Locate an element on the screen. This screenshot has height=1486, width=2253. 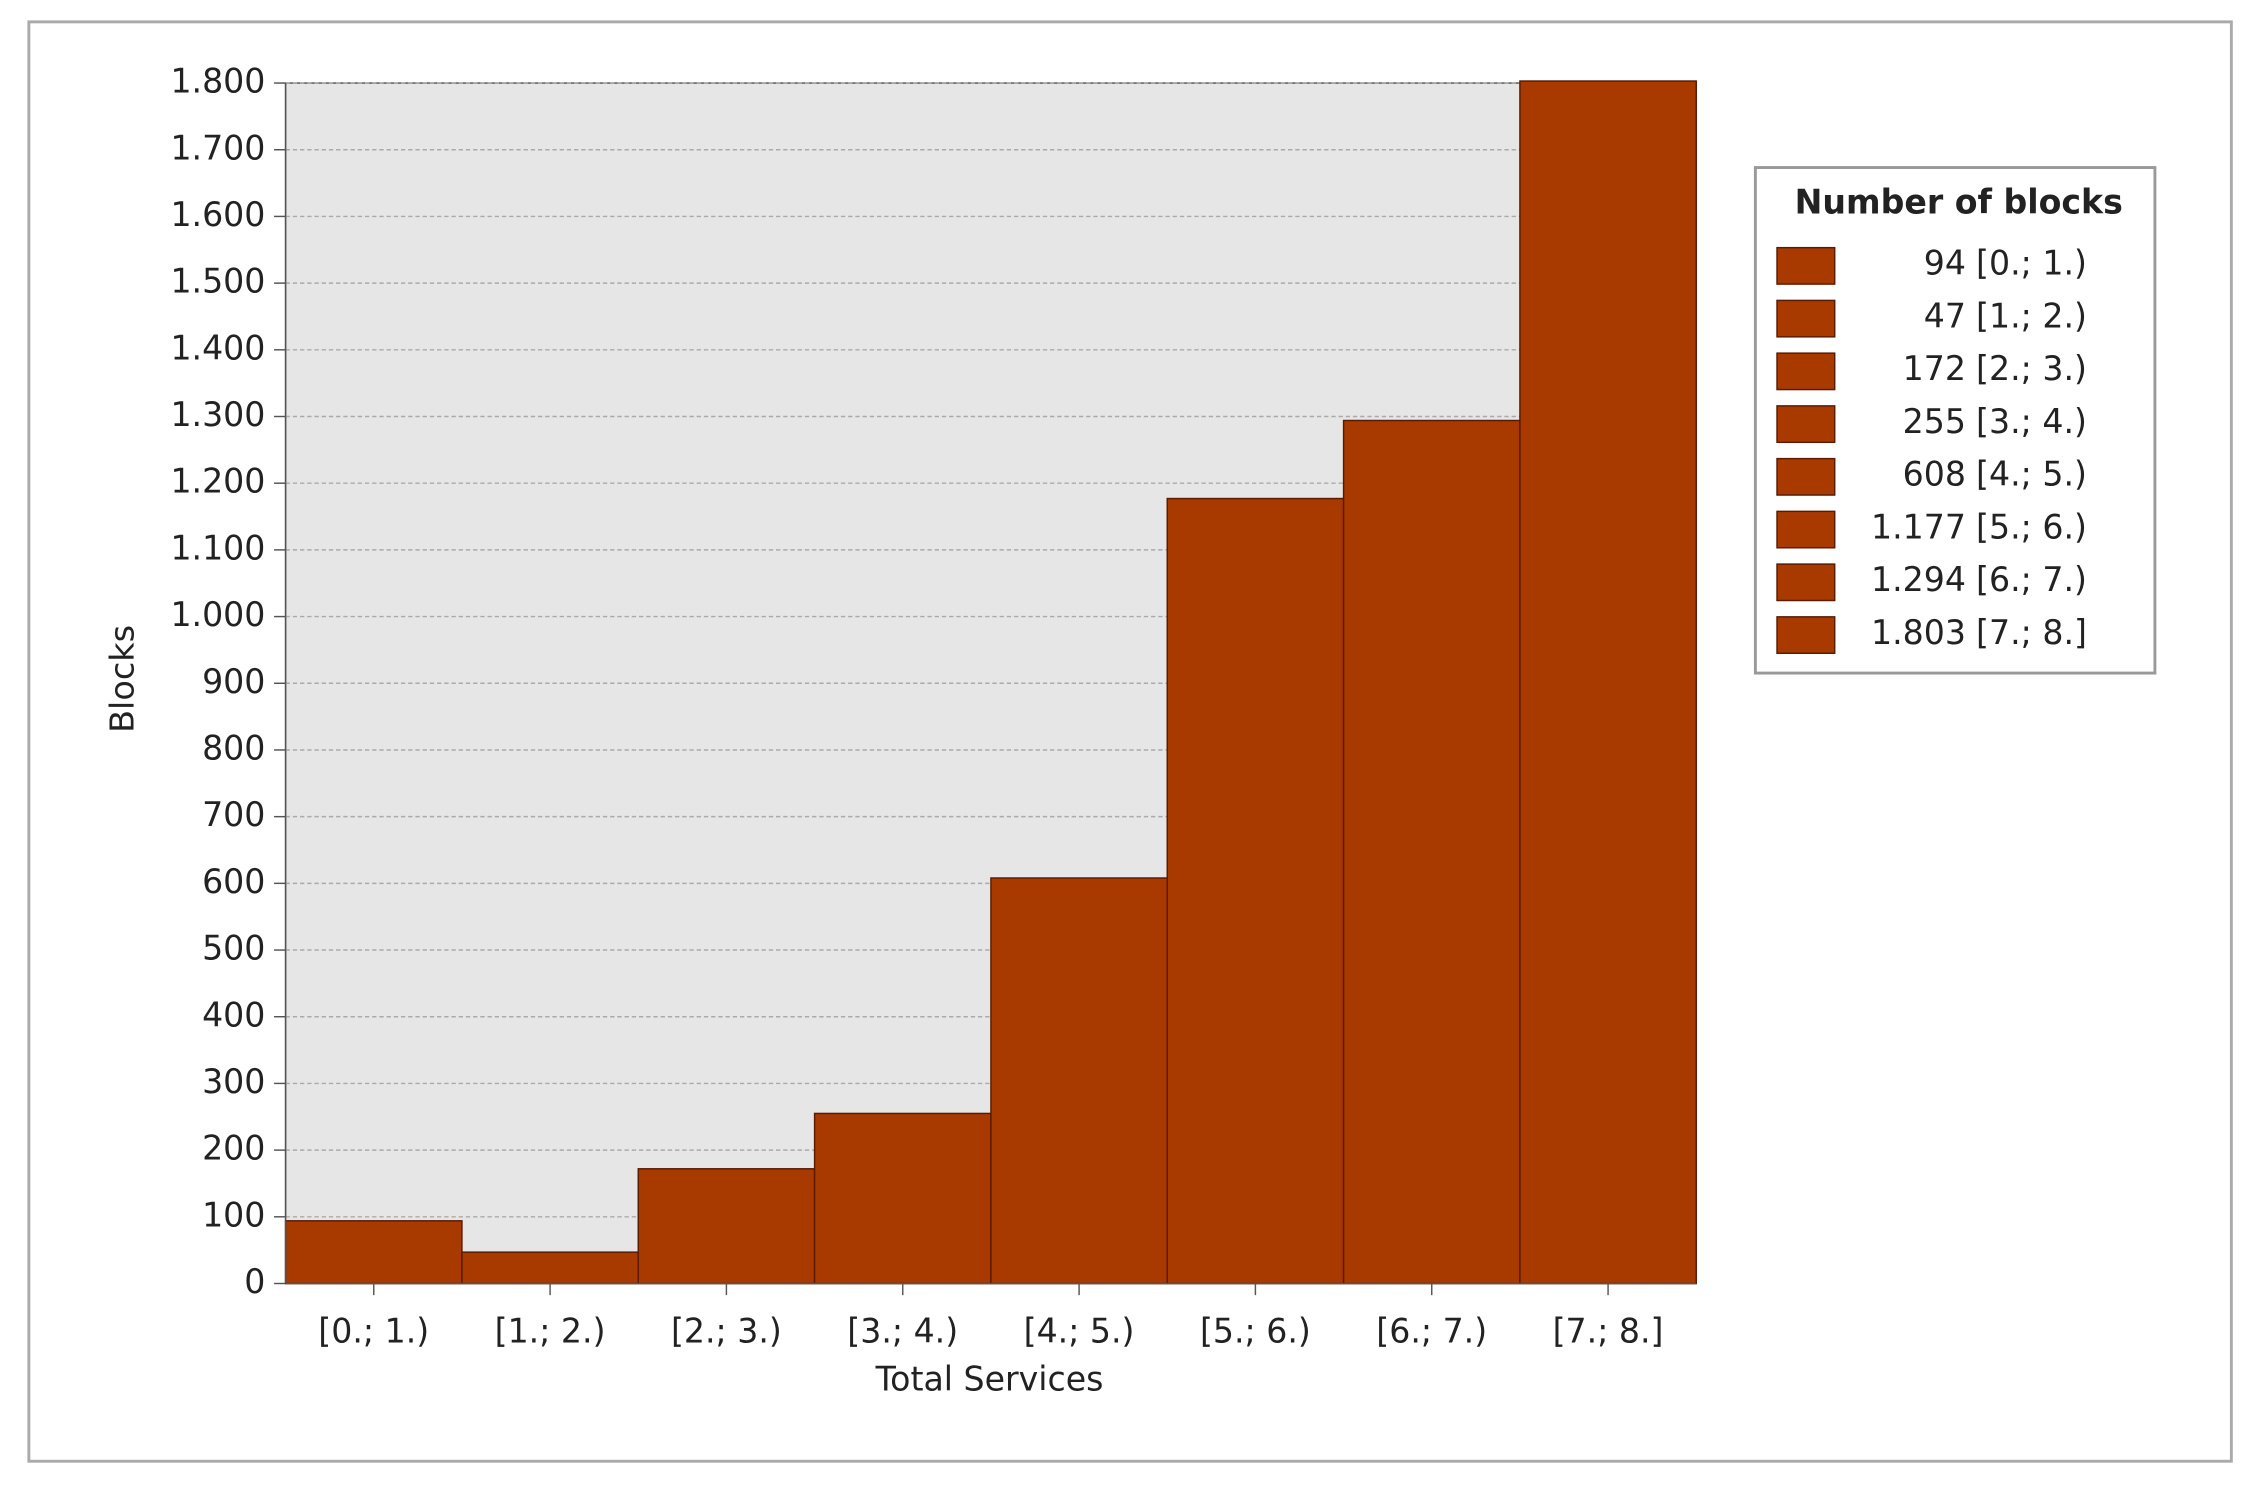
y-tick-label: 1.500 is located at coordinates (217, 281).